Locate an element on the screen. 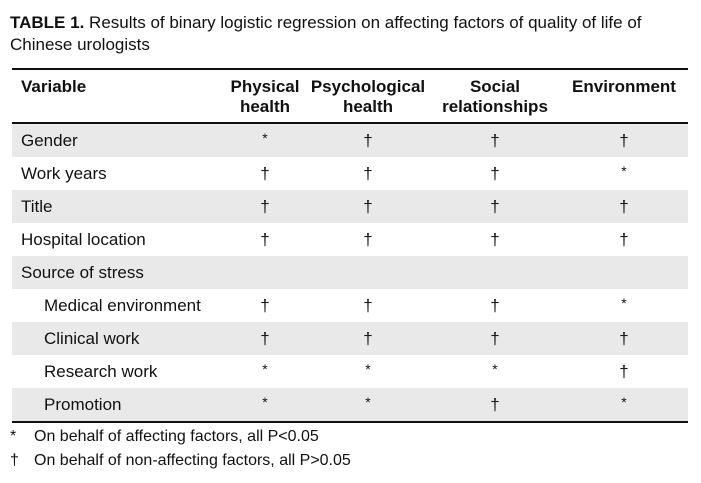 The image size is (701, 483). table-row: Gender * † † † is located at coordinates (350, 140).